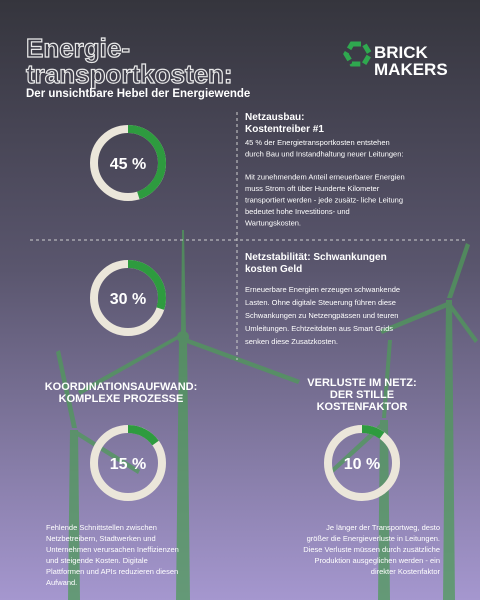 This screenshot has width=480, height=600. What do you see at coordinates (321, 315) in the screenshot?
I see `body-text: Schwankungen zu Netzengpässen und teuren` at bounding box center [321, 315].